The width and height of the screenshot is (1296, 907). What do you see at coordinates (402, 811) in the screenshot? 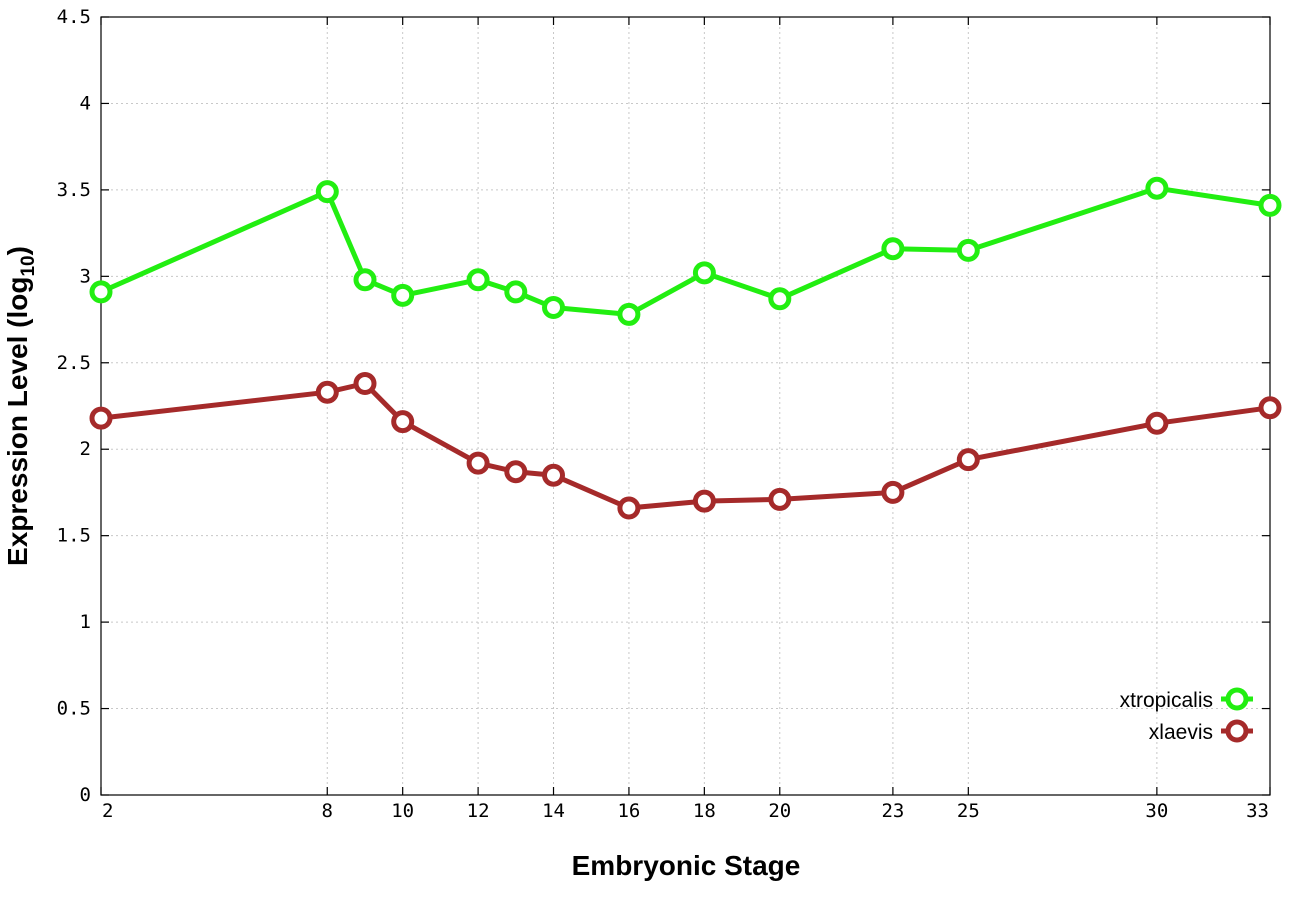
I see `x-tick-label: 10` at bounding box center [402, 811].